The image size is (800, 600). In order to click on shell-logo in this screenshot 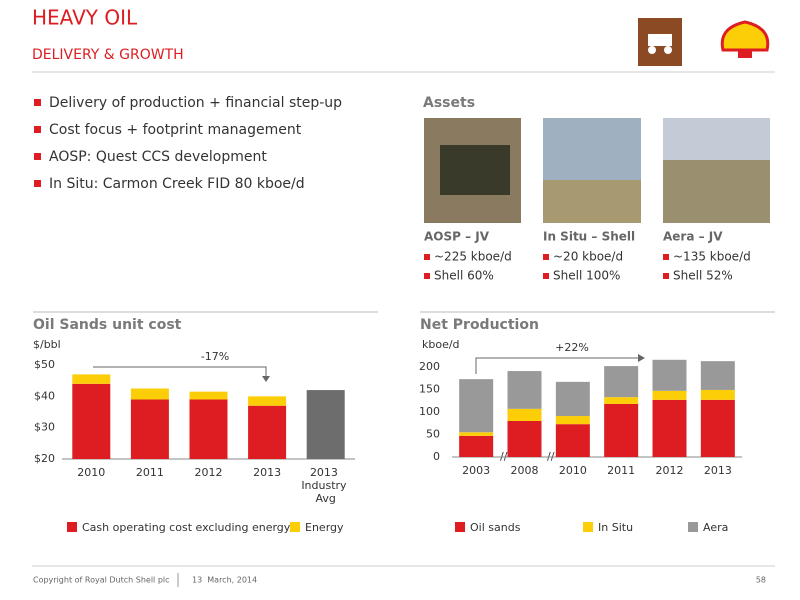, I will do `click(745, 36)`.